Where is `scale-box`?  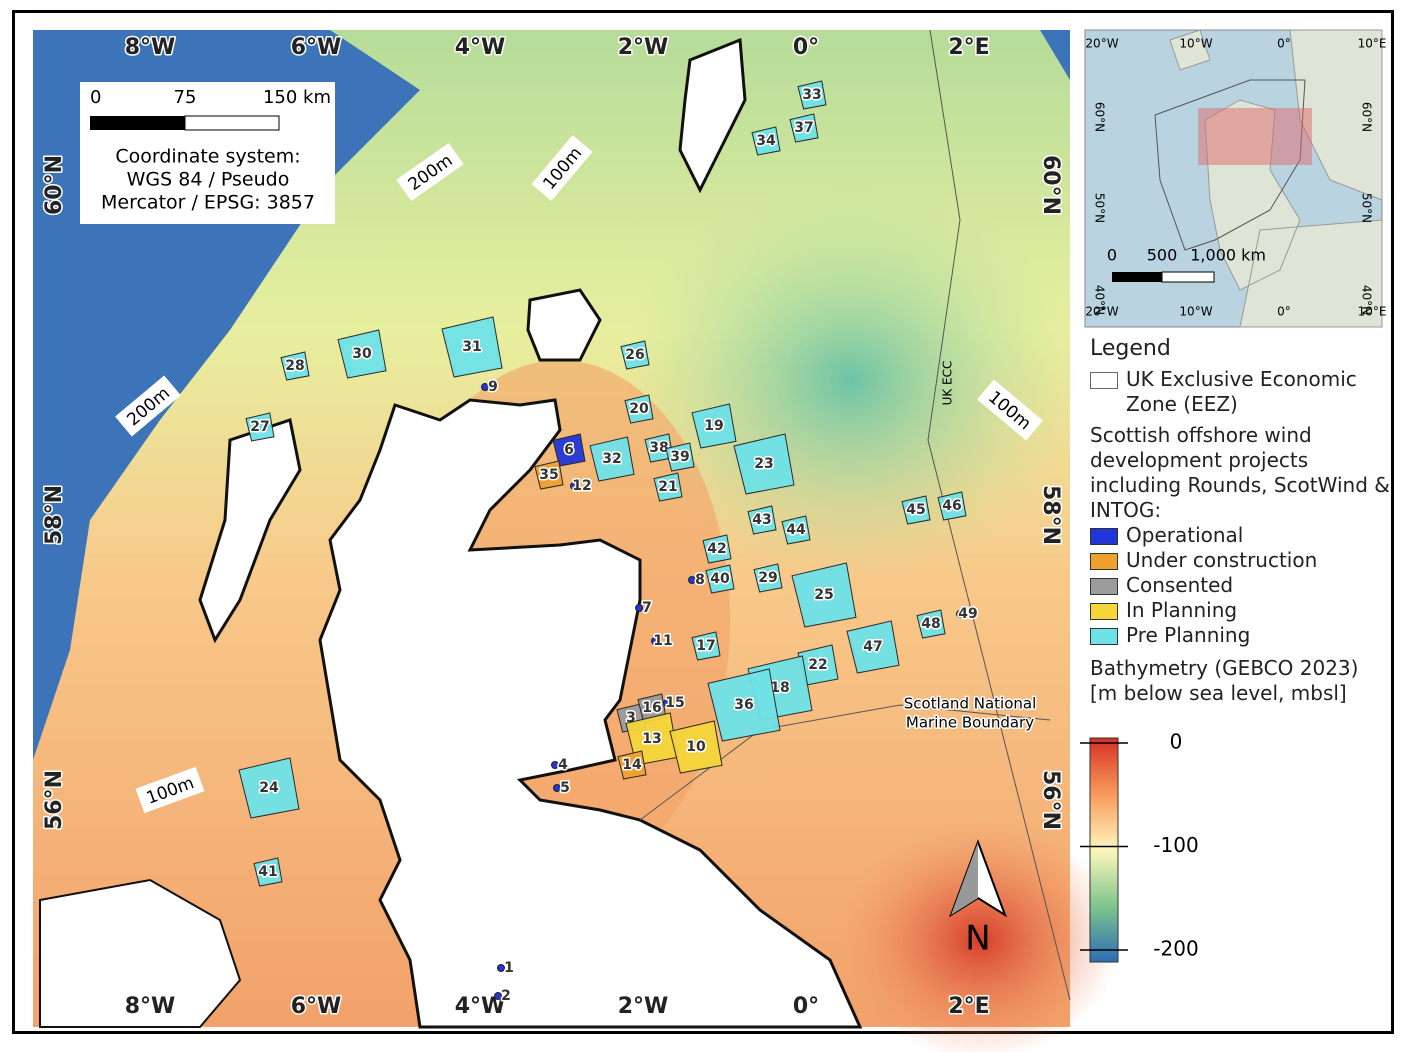 scale-box is located at coordinates (207, 153).